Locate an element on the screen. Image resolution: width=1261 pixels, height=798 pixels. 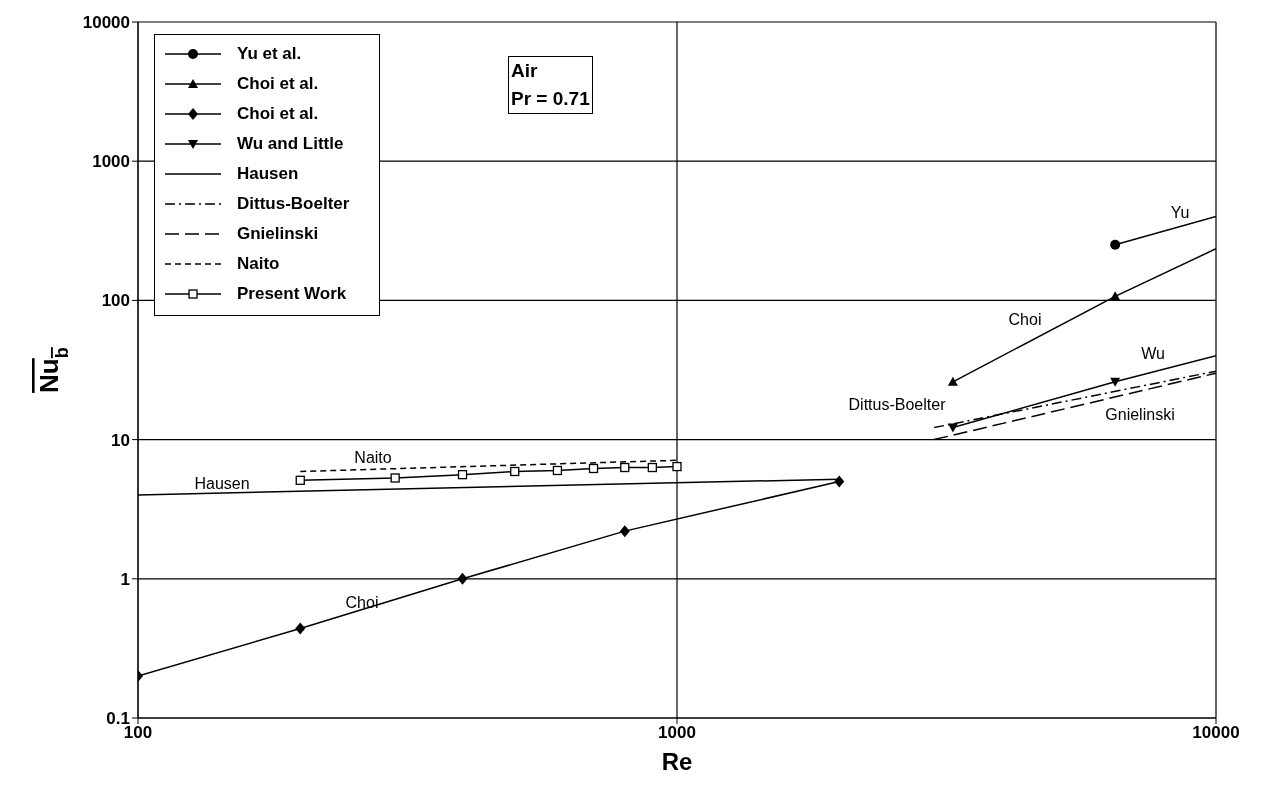
y-tick-label: 100 is located at coordinates (115, 301).